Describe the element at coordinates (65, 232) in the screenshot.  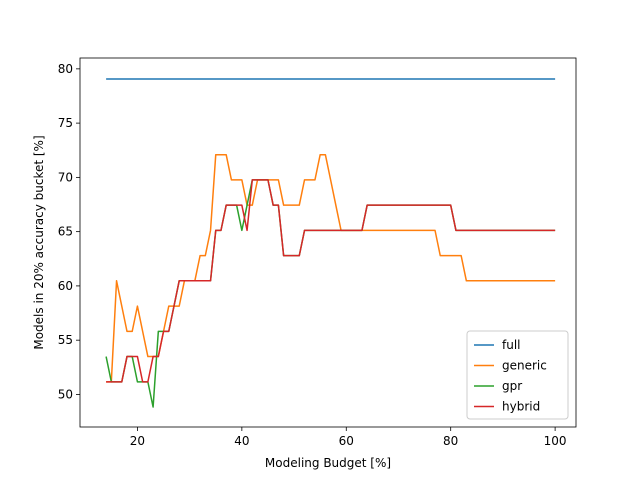
I see `y-tick-label: 65` at that location.